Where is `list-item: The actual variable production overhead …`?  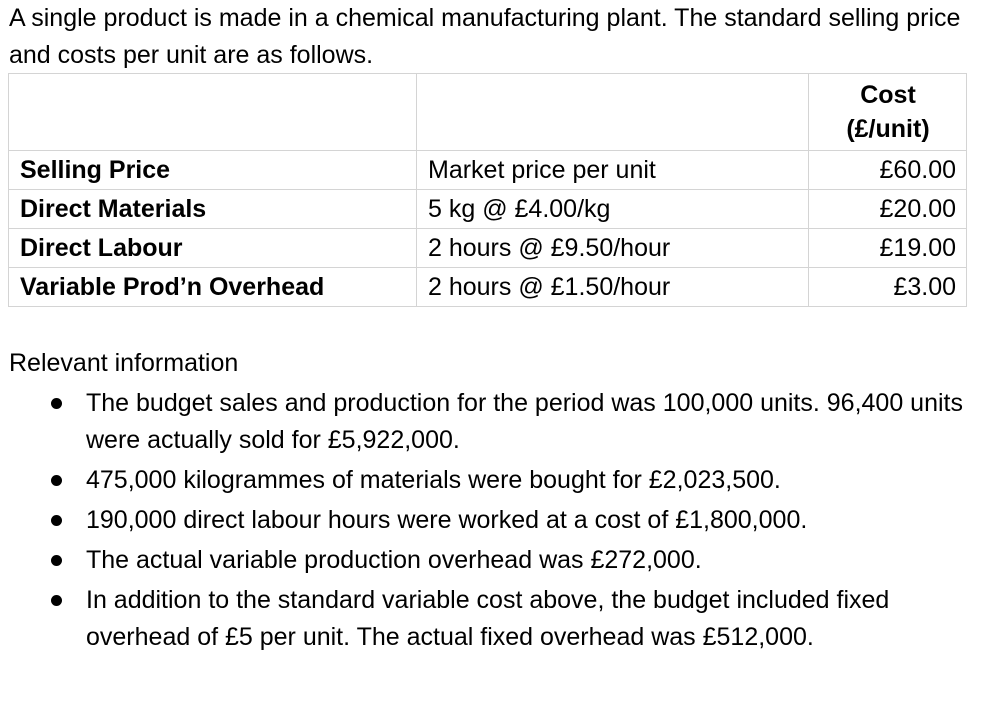
list-item: The actual variable production overhead … is located at coordinates (487, 560).